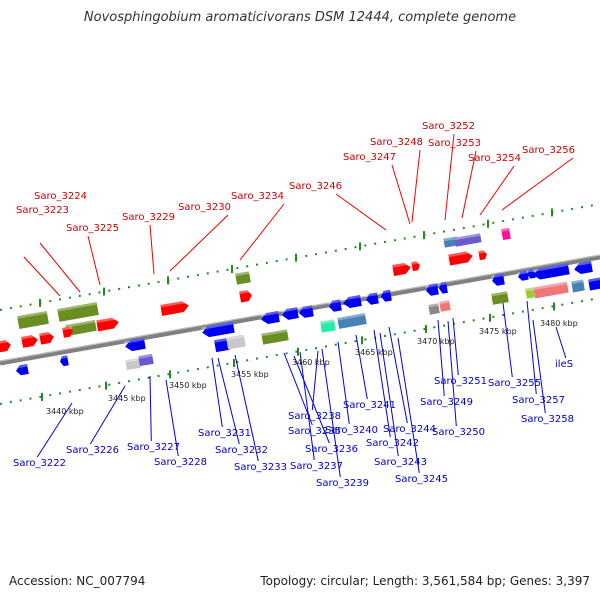 The width and height of the screenshot is (600, 600). What do you see at coordinates (224, 433) in the screenshot?
I see `gene-label: Saro_3231` at bounding box center [224, 433].